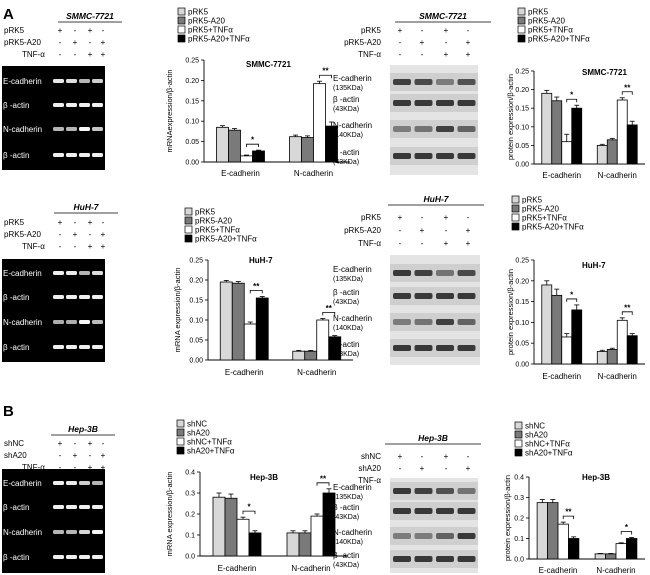 The image size is (650, 575). I want to click on blot-title: Hep-3B, so click(433, 438).